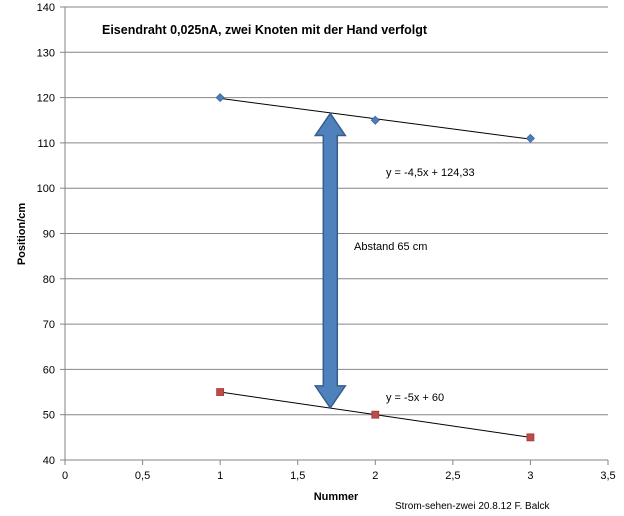 The width and height of the screenshot is (624, 516). I want to click on x-tick-label: 3, so click(530, 476).